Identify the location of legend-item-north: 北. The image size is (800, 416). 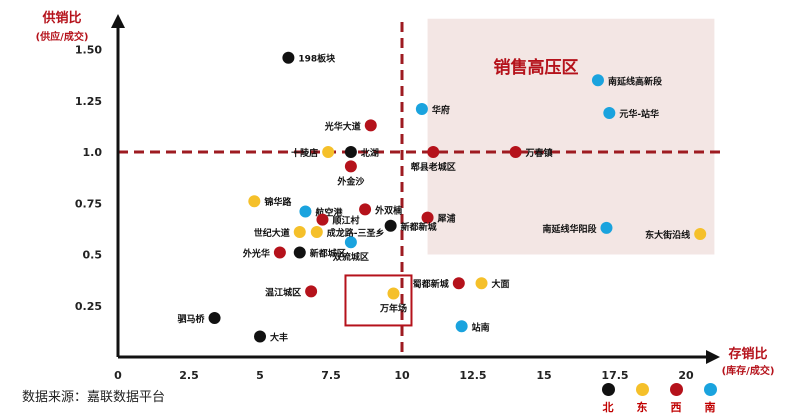
(608, 399).